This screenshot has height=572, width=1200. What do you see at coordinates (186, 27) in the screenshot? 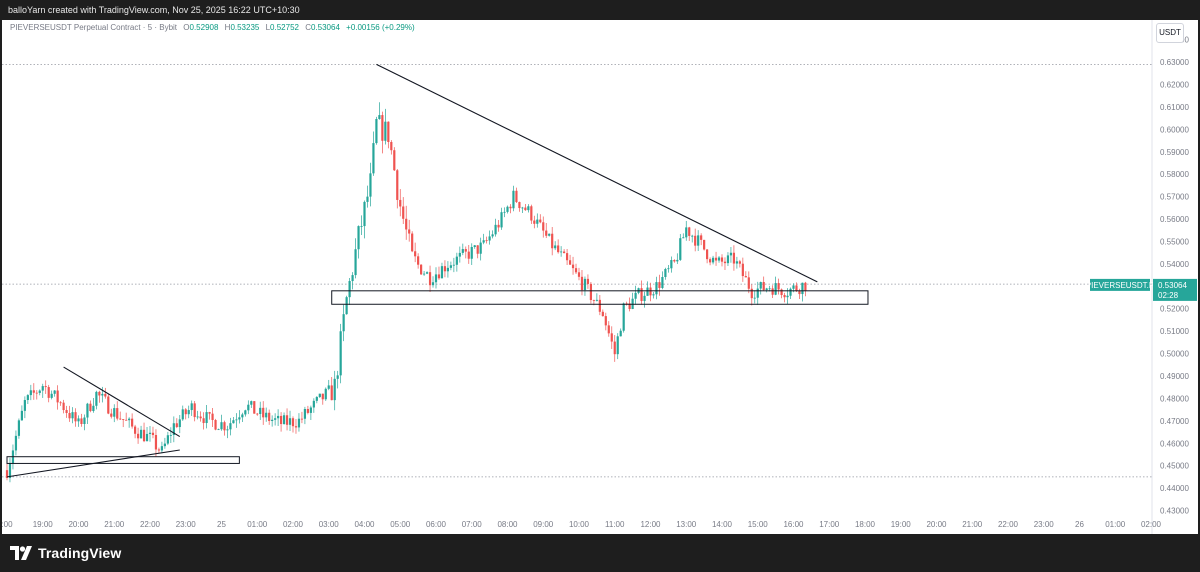
I see `legend-open-label: O` at bounding box center [186, 27].